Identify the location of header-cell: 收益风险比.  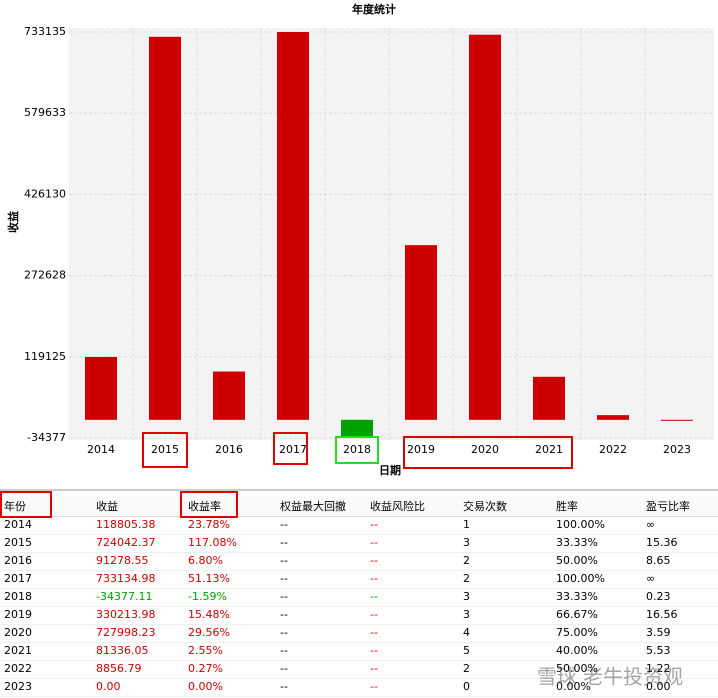
(397, 506).